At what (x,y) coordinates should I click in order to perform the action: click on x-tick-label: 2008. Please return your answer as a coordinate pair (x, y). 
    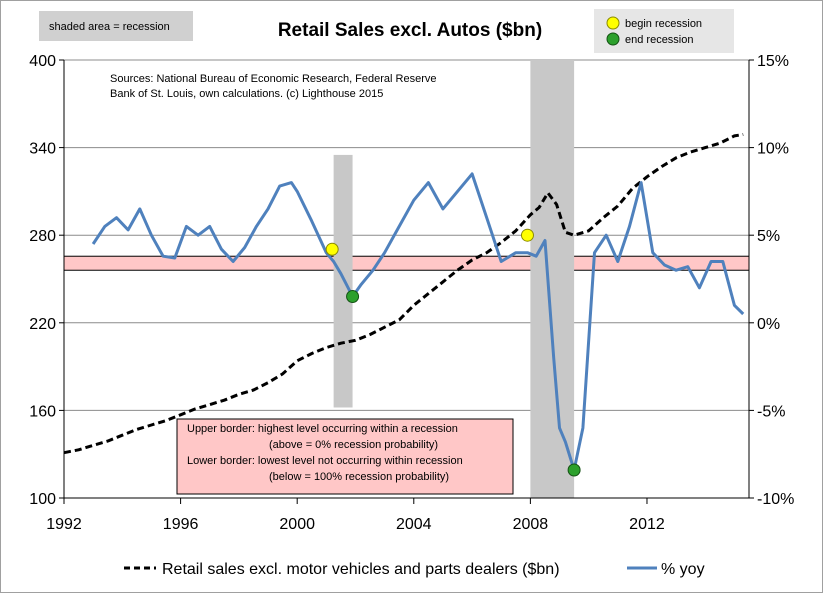
    Looking at the image, I should click on (531, 524).